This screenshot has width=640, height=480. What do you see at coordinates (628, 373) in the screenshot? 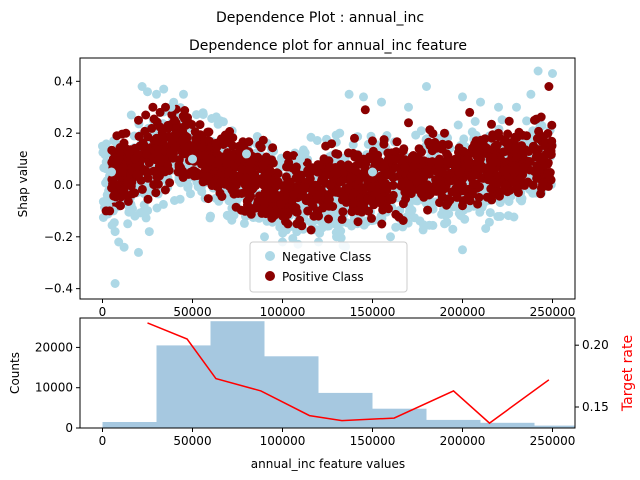
I see `hist-y2label: Target rate` at bounding box center [628, 373].